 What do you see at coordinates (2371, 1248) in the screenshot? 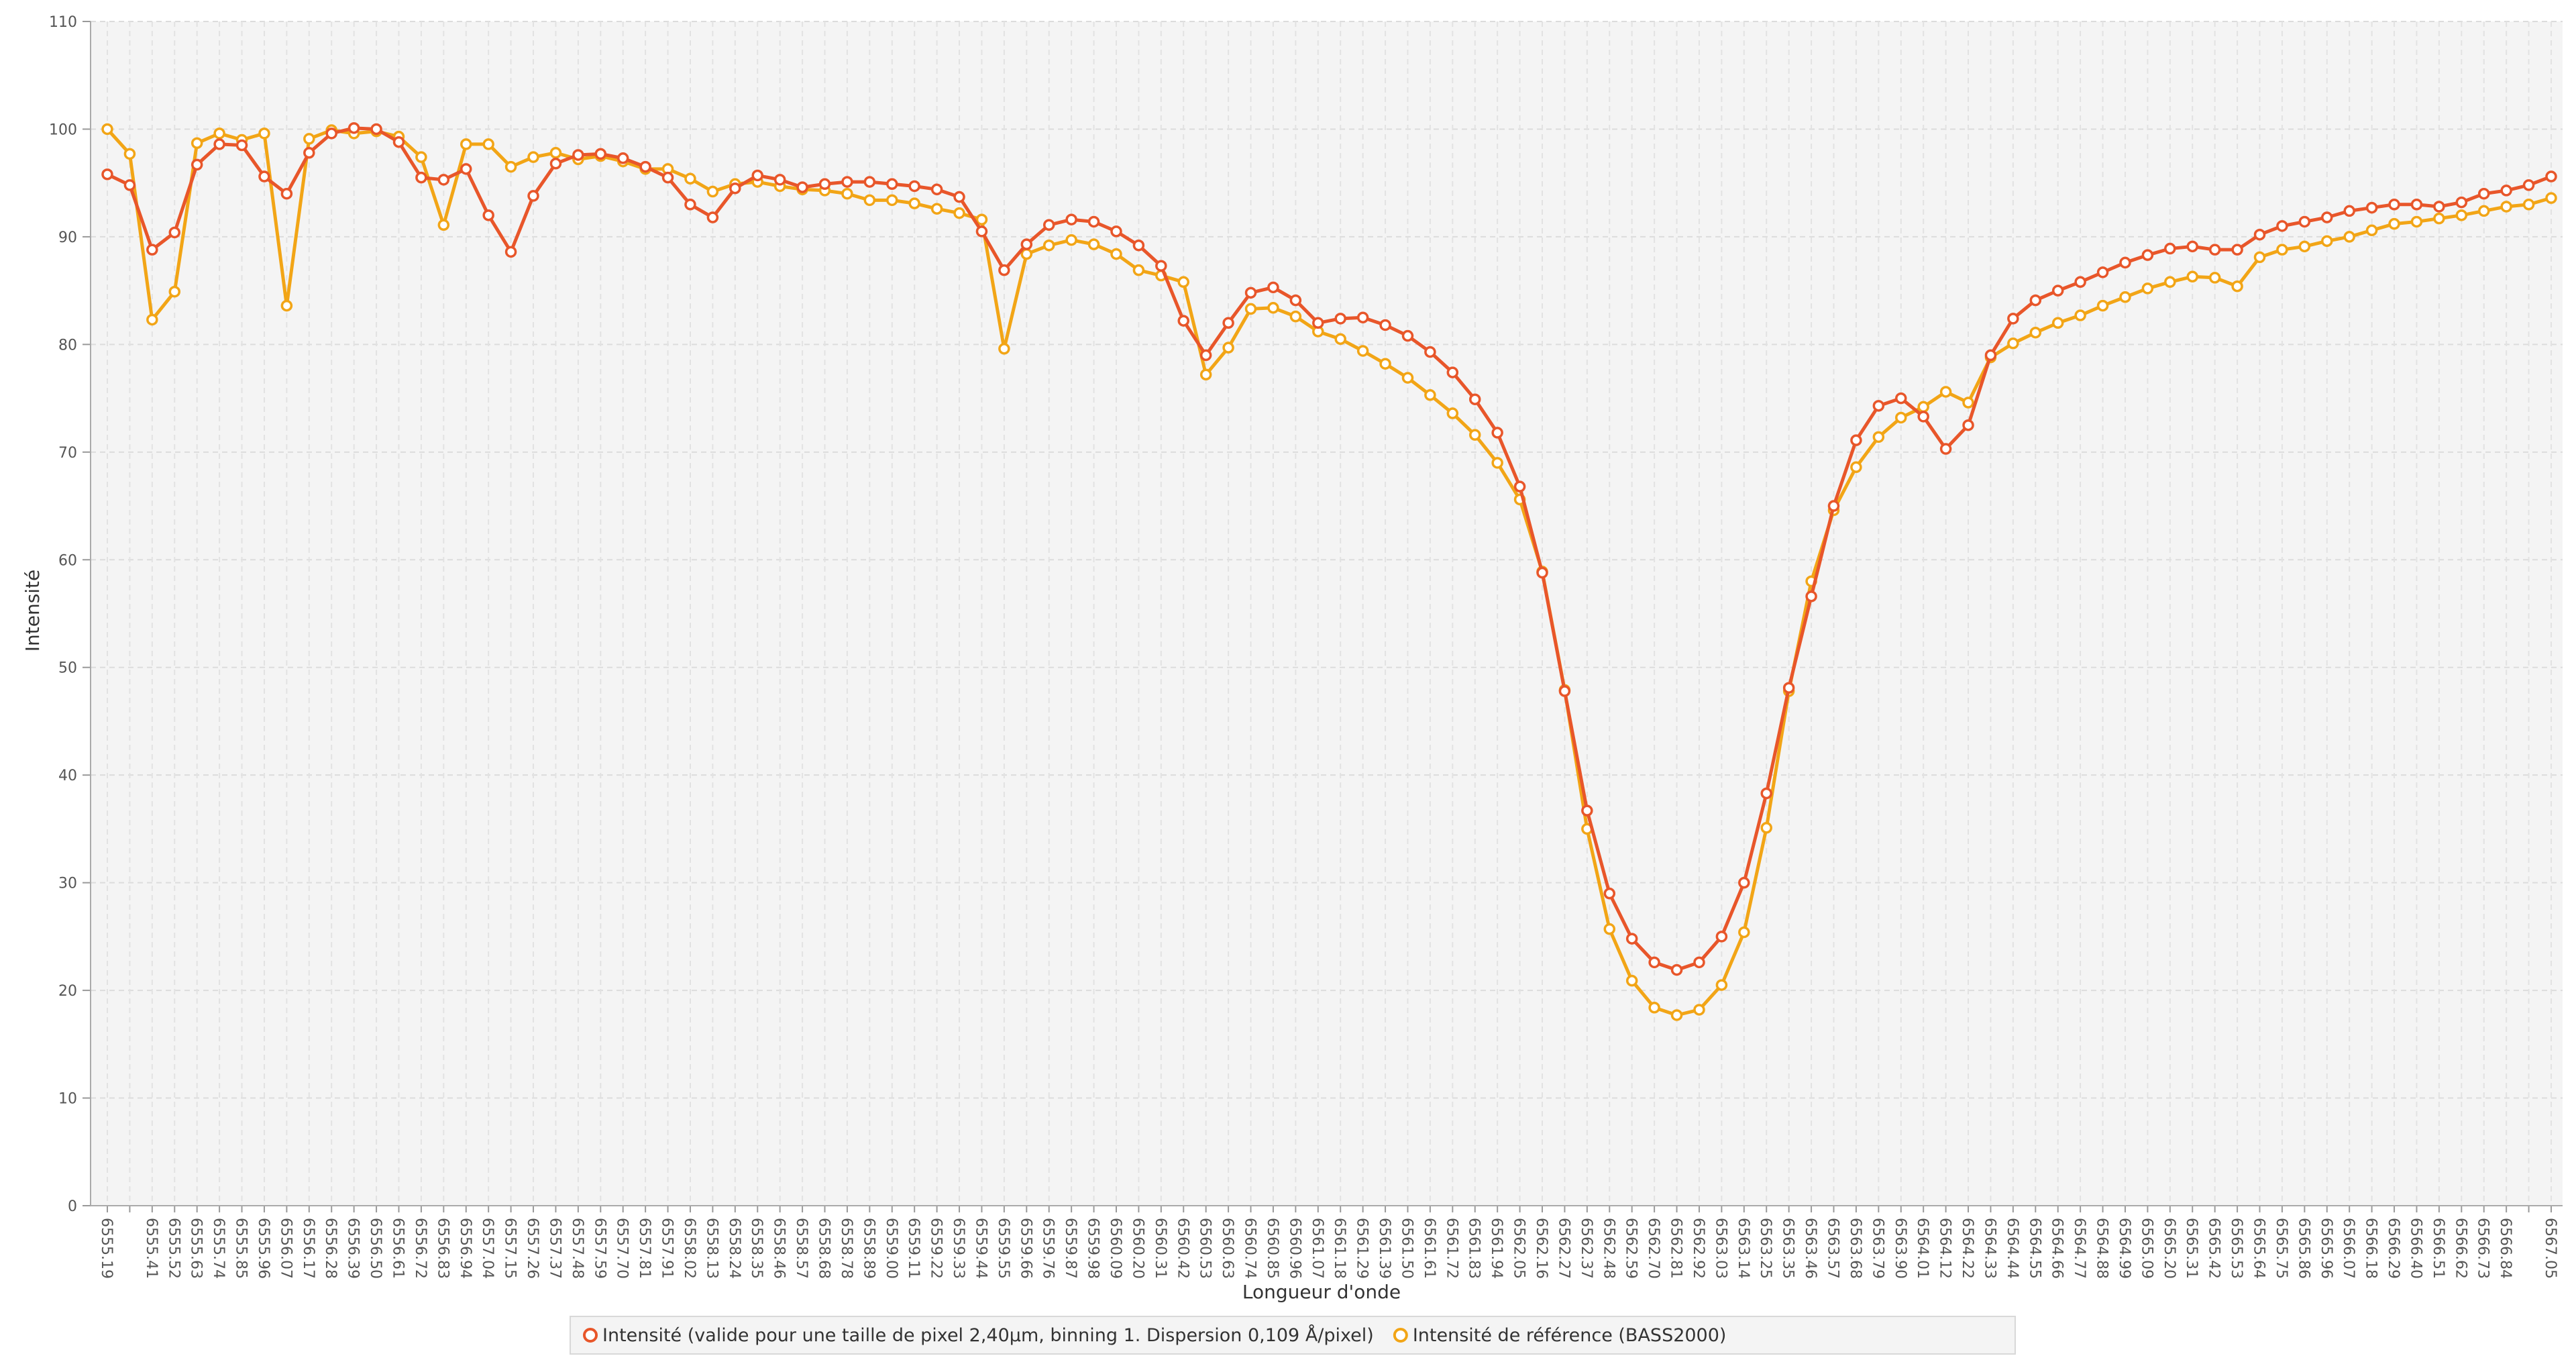
I see `x-tick-label: 6566.18` at bounding box center [2371, 1248].